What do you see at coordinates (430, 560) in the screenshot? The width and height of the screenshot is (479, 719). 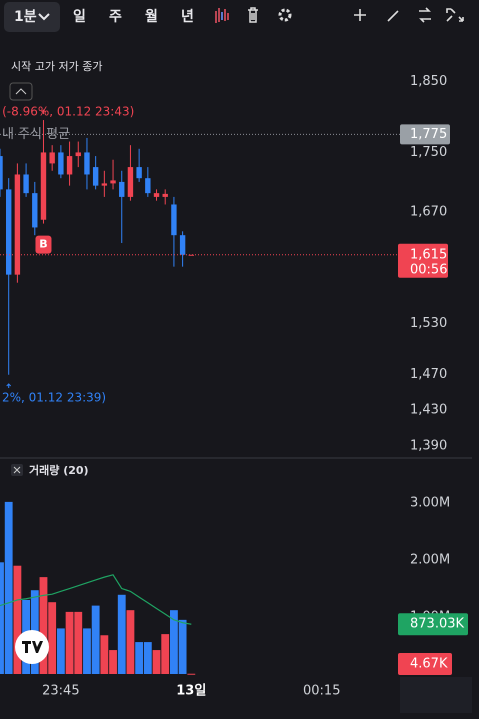 I see `volume-tick-label: 2.00M` at bounding box center [430, 560].